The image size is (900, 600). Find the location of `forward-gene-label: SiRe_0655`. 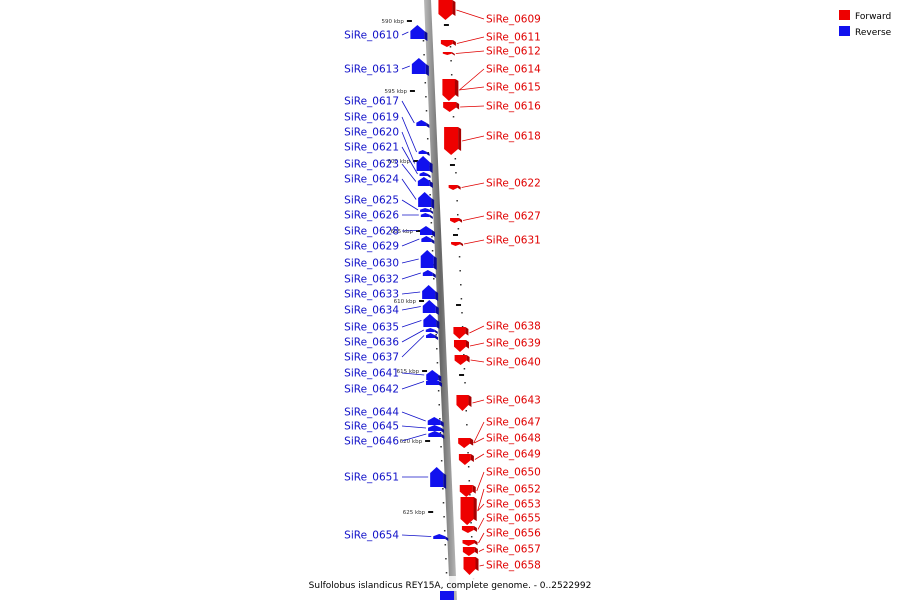

forward-gene-label: SiRe_0655 is located at coordinates (513, 519).